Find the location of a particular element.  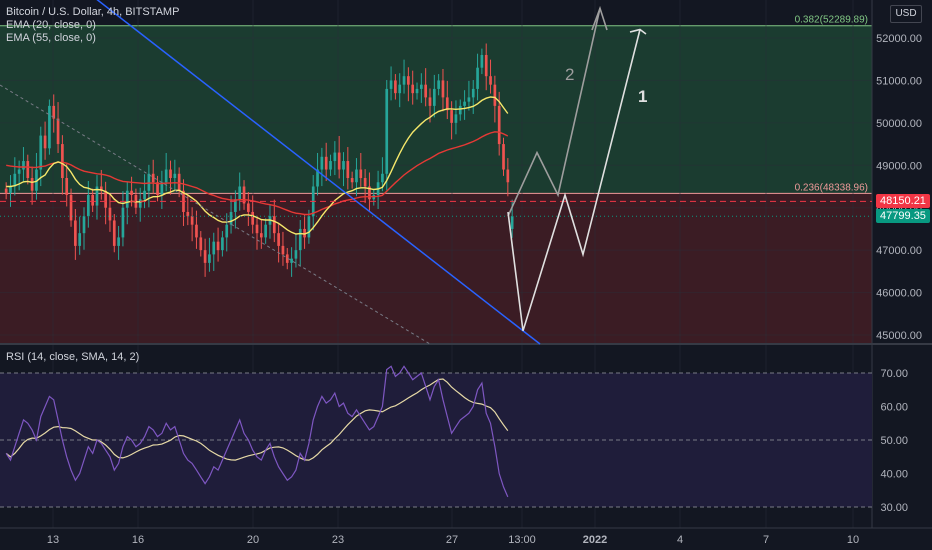

rsi-lines is located at coordinates (257, 431).